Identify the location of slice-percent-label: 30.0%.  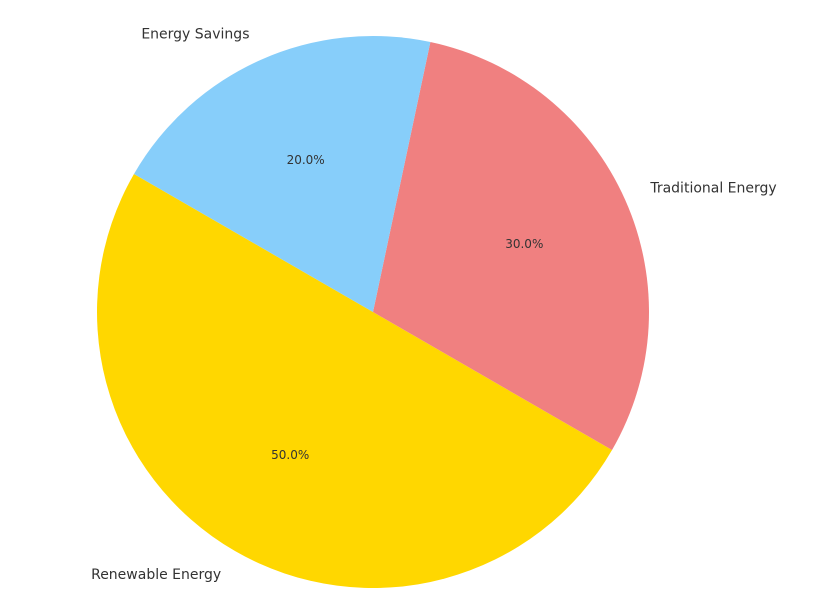
(524, 244).